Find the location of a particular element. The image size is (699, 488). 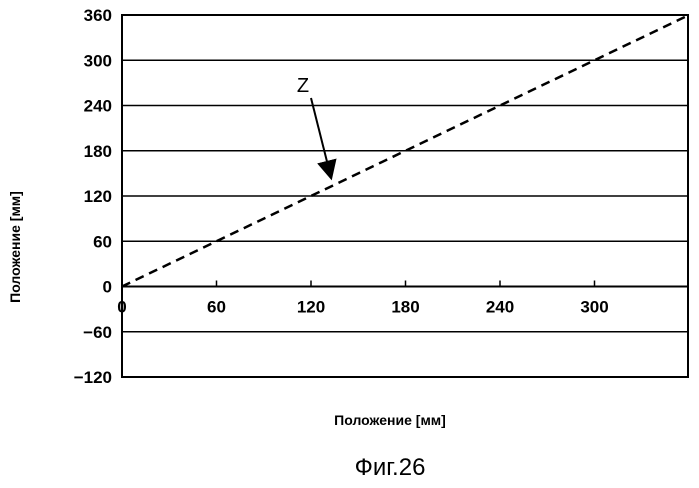

y-tick-label: 300 is located at coordinates (98, 60).